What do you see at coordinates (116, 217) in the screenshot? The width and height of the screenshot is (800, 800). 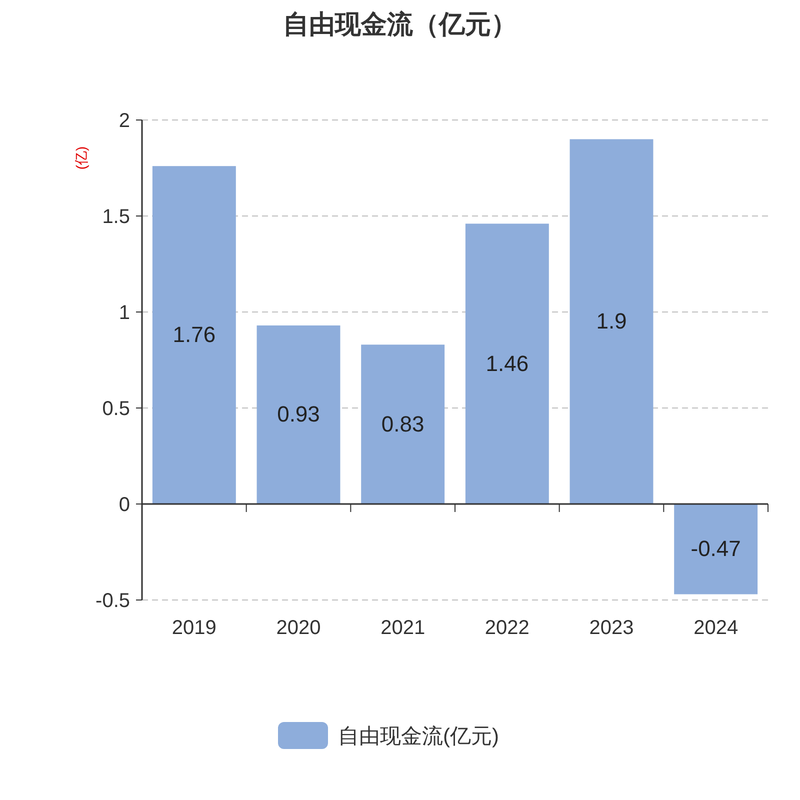 I see `y-tick-label: 1.5` at bounding box center [116, 217].